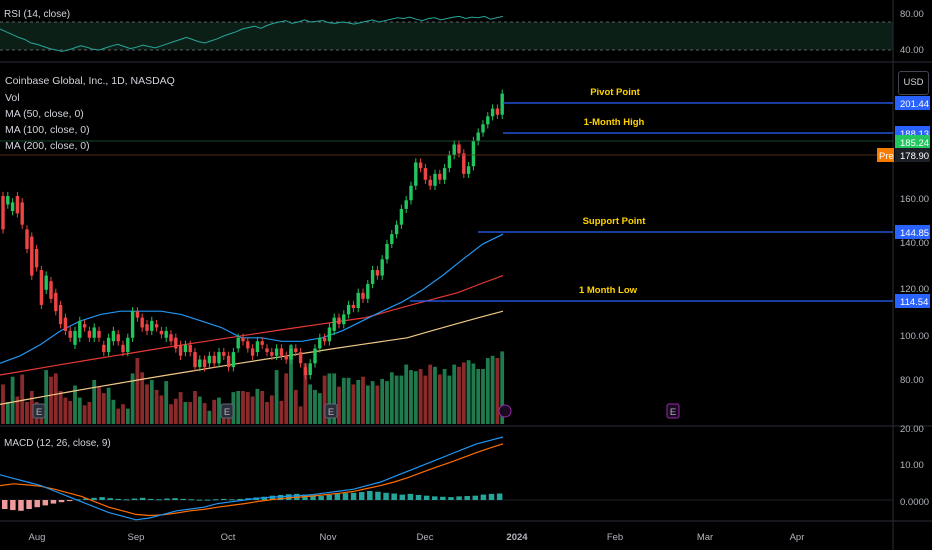 The image size is (932, 550). Describe the element at coordinates (57, 443) in the screenshot. I see `macd-label: MACD (12, 26, close, 9)` at that location.